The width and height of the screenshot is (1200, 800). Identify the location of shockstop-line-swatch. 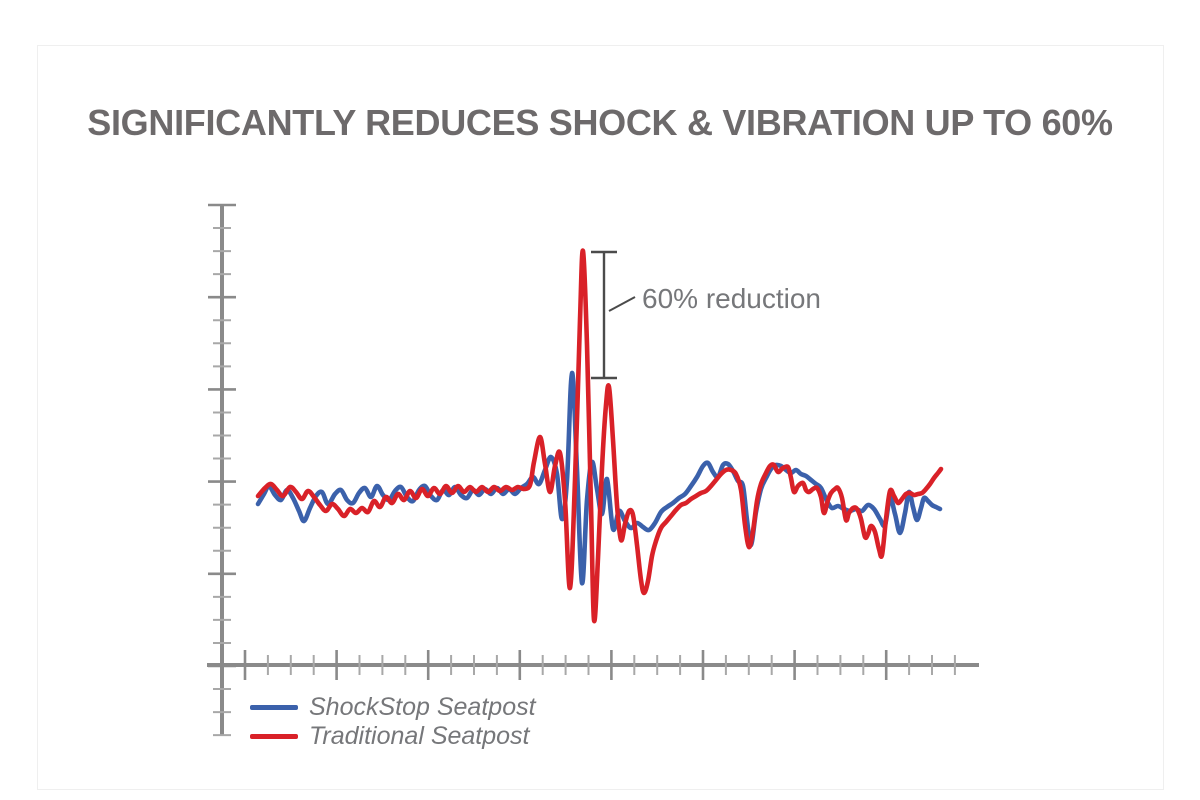
(274, 707).